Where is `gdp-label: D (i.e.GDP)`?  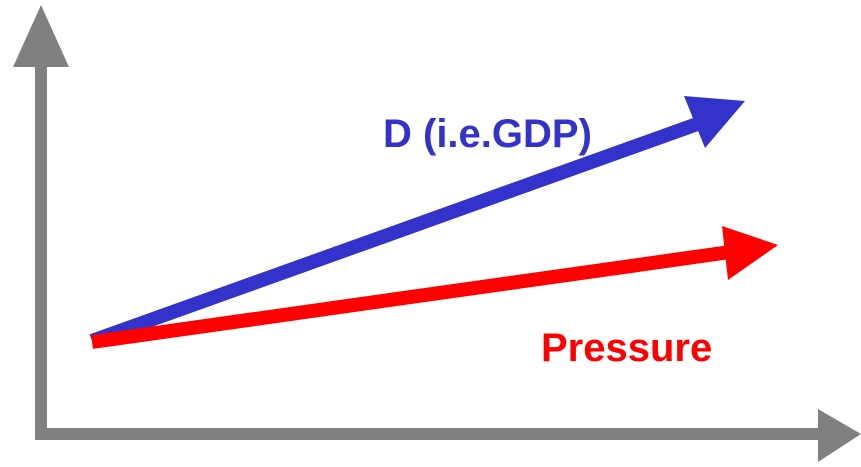 gdp-label: D (i.e.GDP) is located at coordinates (487, 134).